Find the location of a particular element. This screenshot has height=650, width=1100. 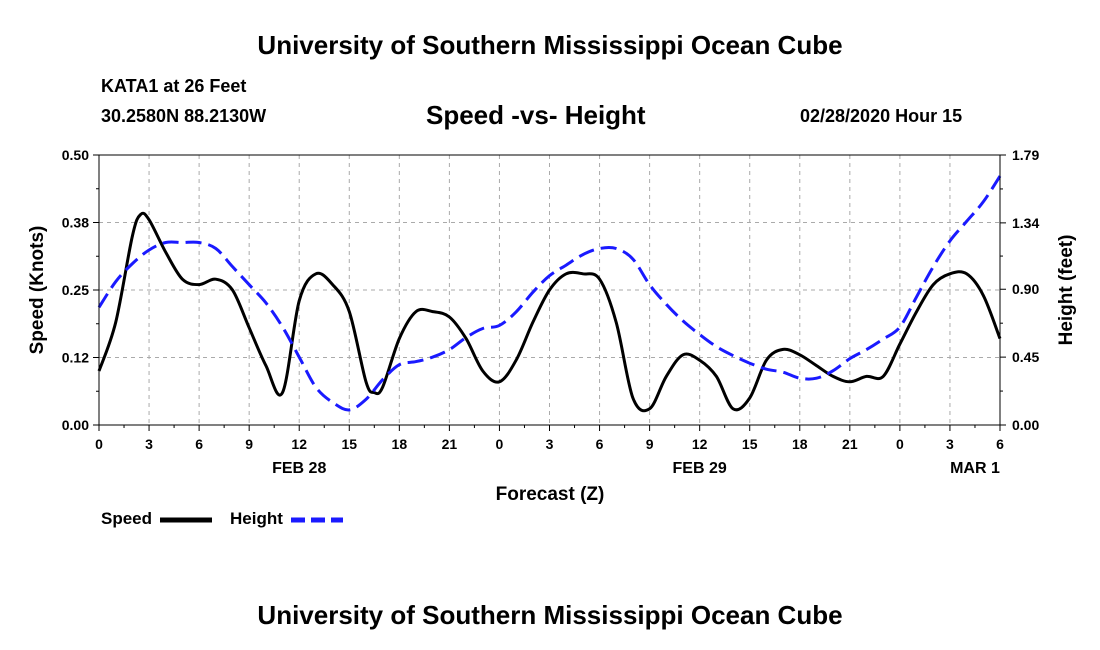

y-tick-label: 0.38 is located at coordinates (75, 223).